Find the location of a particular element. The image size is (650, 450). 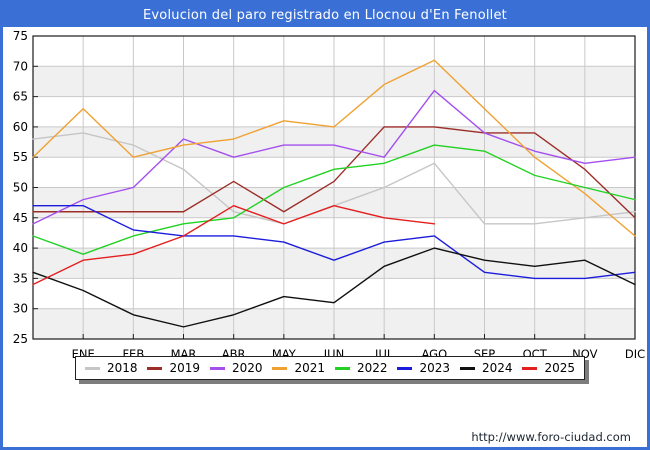

legend-item-2023: 2023 is located at coordinates (423, 368).